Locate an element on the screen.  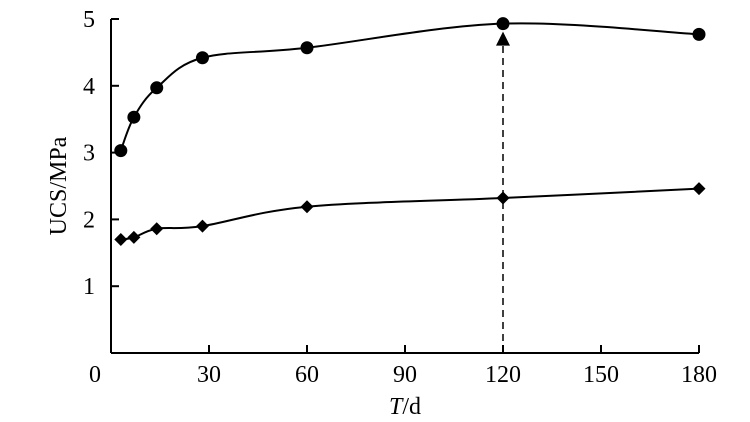
x-tick-label: 180 is located at coordinates (699, 375).